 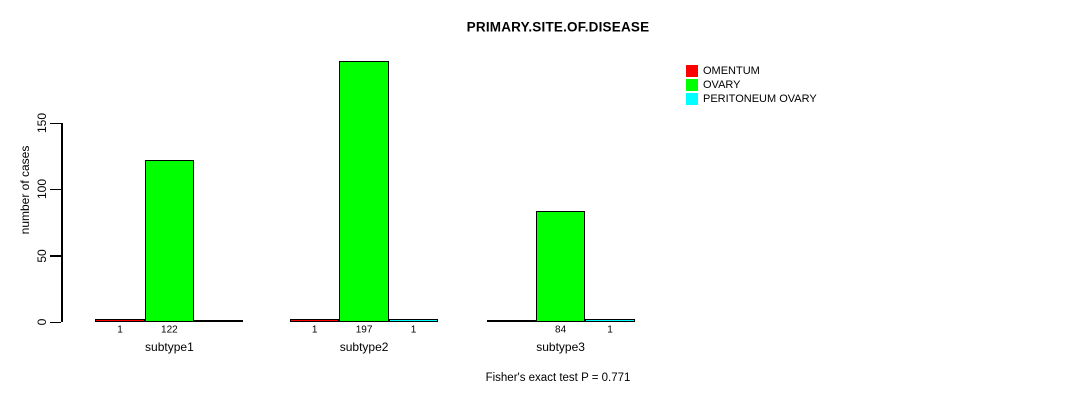 I want to click on bar-omentum-subtype1, so click(x=120, y=320).